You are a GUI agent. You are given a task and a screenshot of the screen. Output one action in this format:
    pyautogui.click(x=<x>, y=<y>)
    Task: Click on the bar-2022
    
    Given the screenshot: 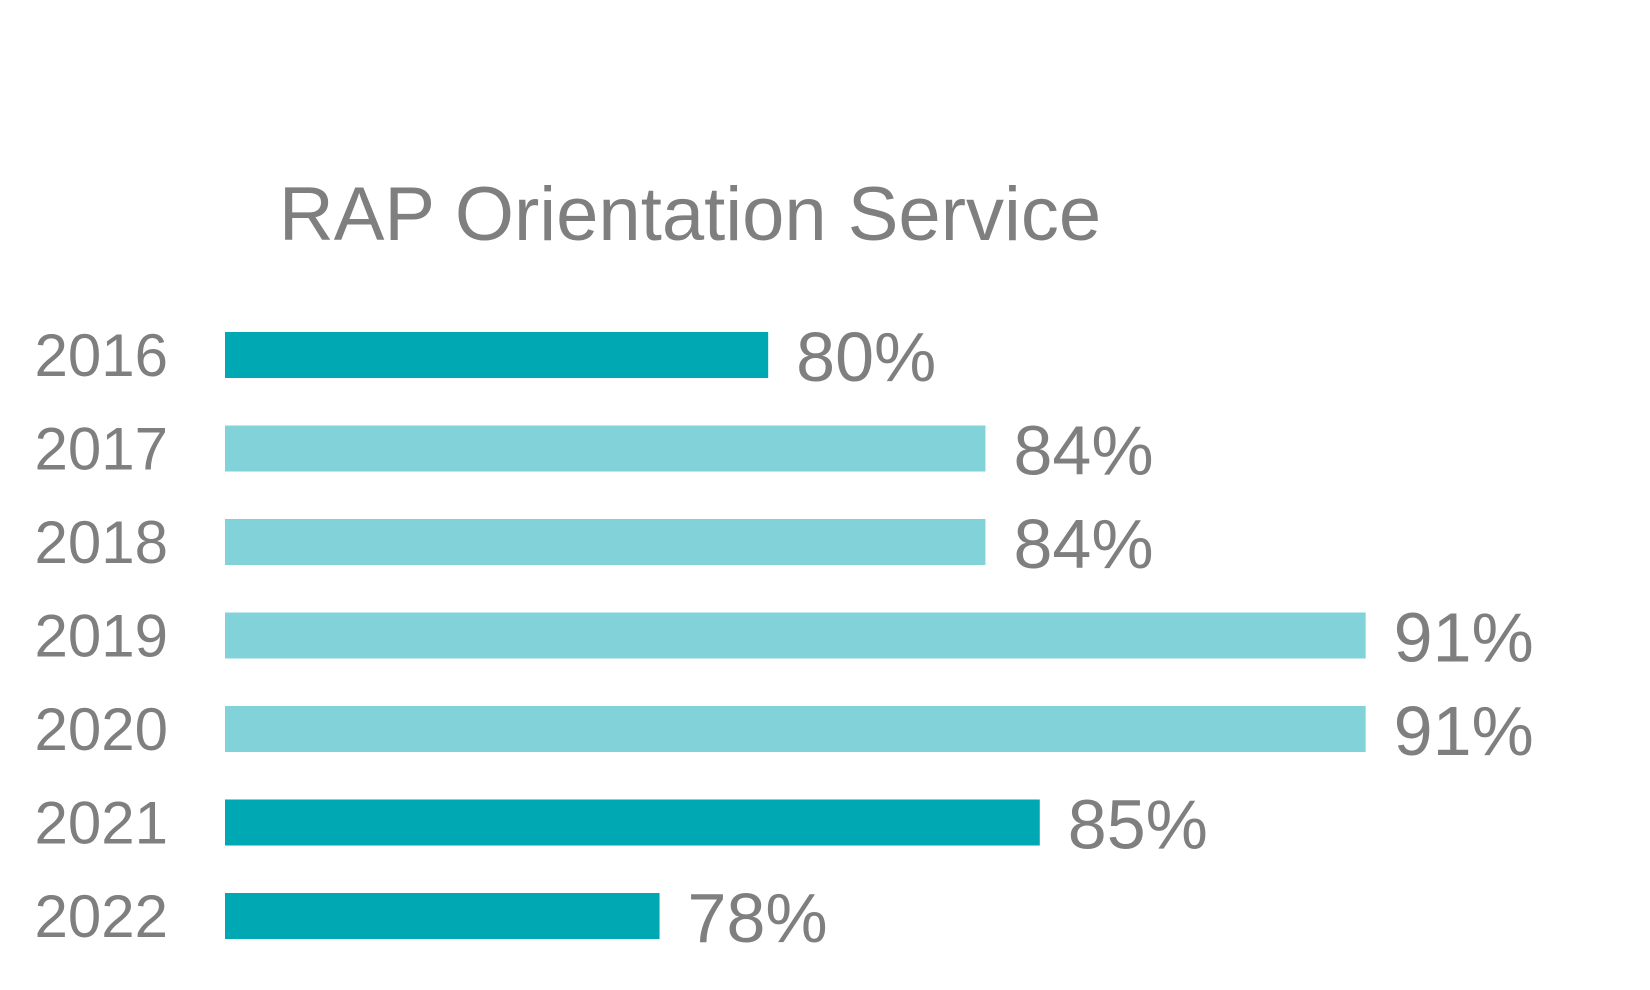 What is the action you would take?
    pyautogui.click(x=442, y=916)
    